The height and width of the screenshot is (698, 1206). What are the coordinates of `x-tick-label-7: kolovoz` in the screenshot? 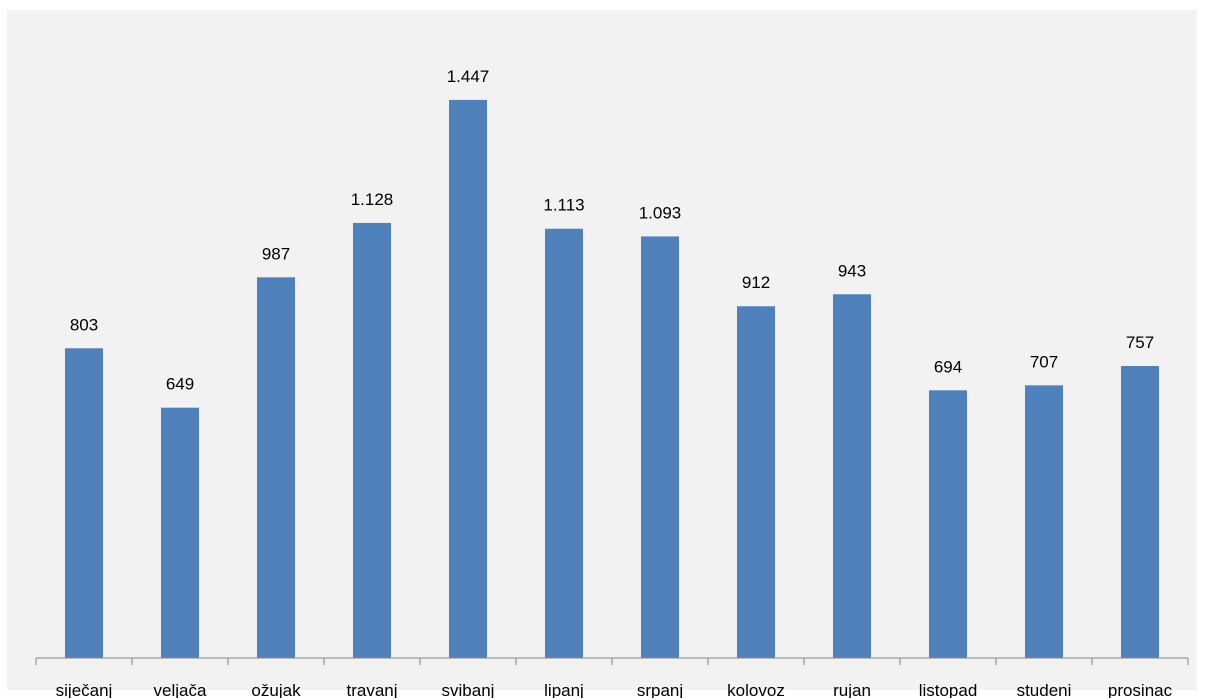 It's located at (756, 689).